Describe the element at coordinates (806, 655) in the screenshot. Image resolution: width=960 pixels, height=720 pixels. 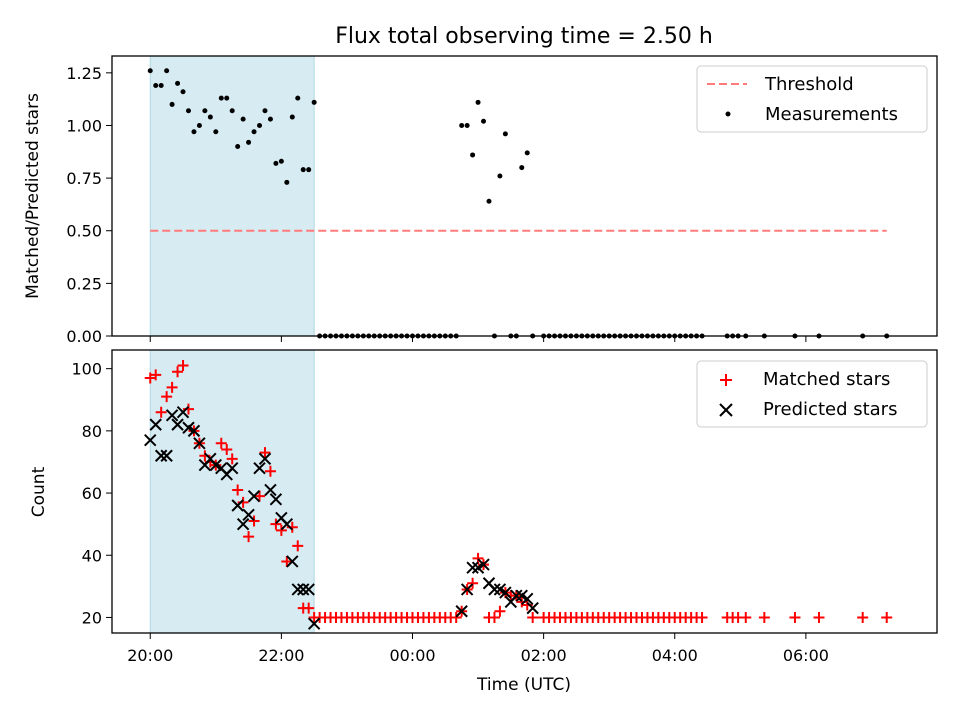
I see `x-tick-label: 06:00` at that location.